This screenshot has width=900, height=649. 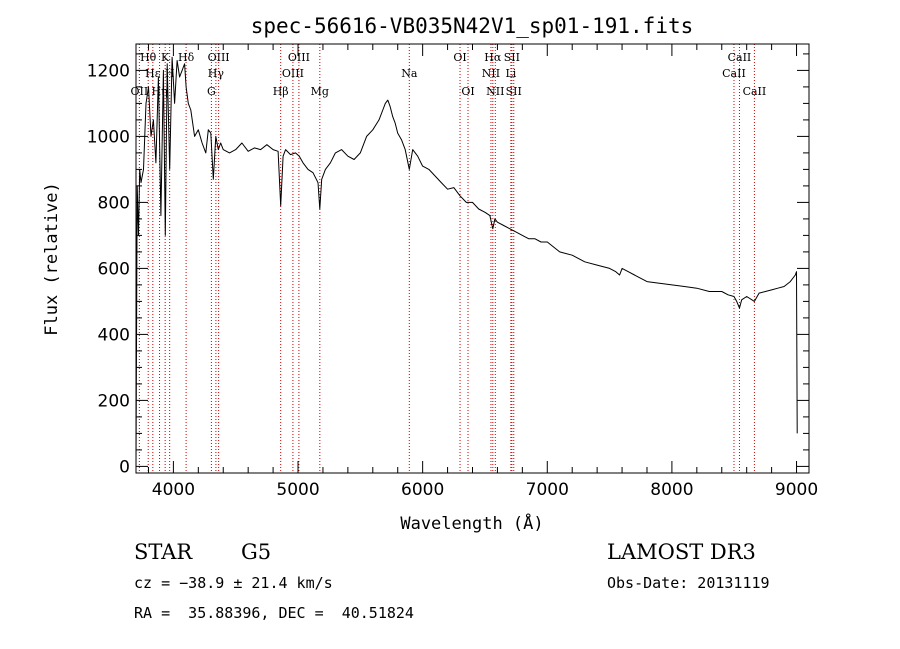 I want to click on x-axis-label: Wavelength (Å), so click(x=471, y=523).